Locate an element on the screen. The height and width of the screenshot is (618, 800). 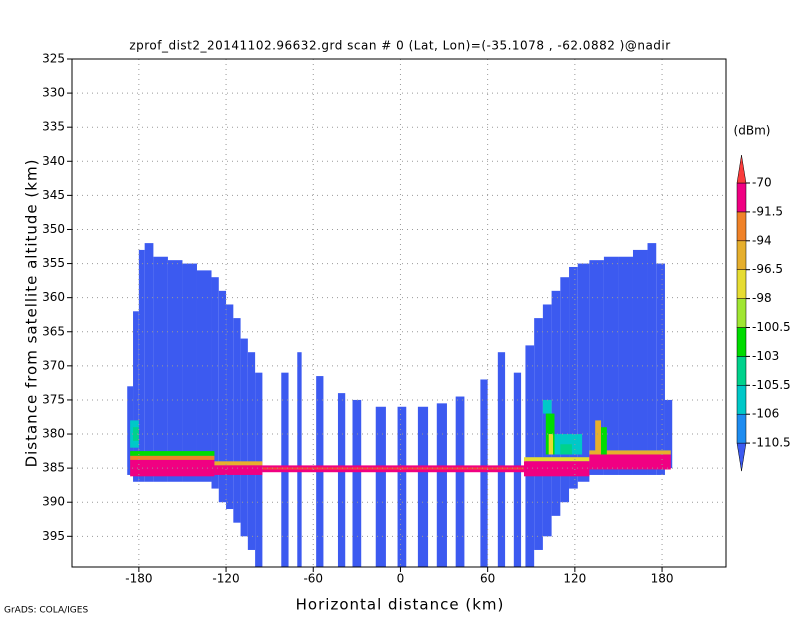
y-tick-label: 340 is located at coordinates (53, 161).